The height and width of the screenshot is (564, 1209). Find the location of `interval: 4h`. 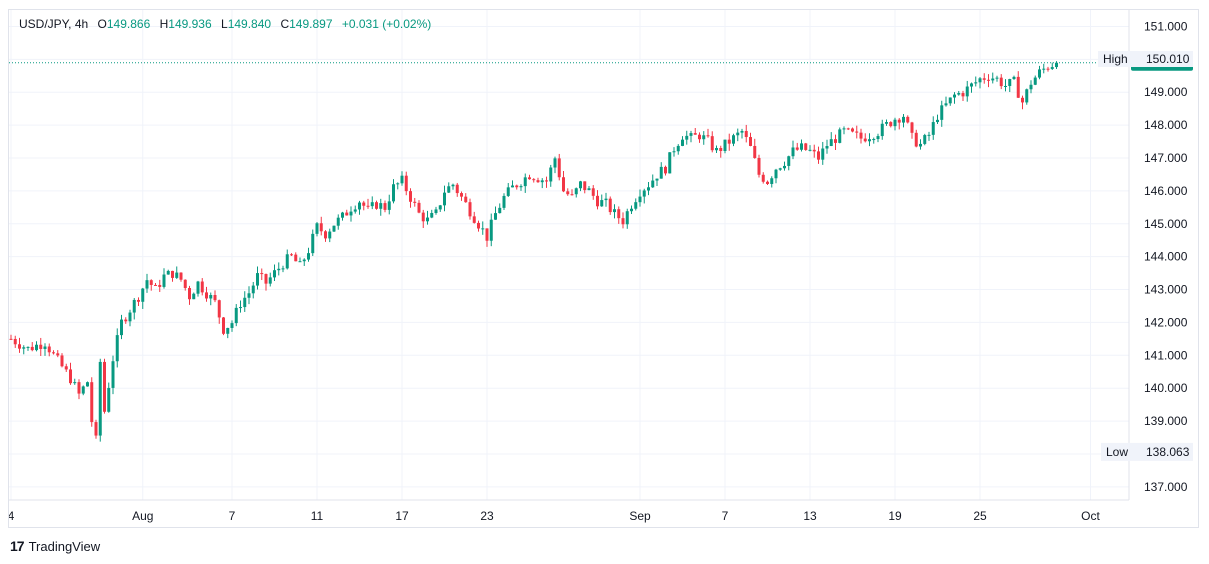

interval: 4h is located at coordinates (81, 24).